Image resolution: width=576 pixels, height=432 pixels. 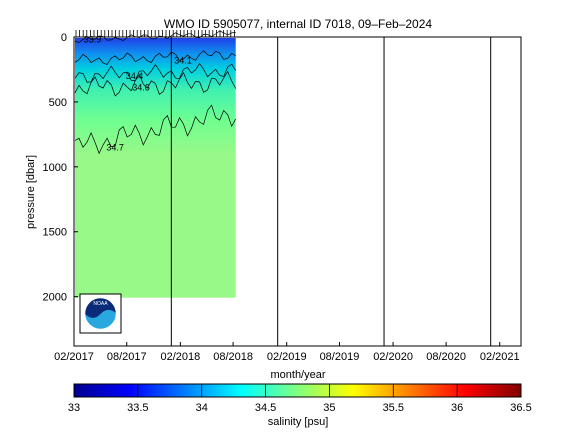 I want to click on x-axis-label: month/year, so click(x=297, y=375).